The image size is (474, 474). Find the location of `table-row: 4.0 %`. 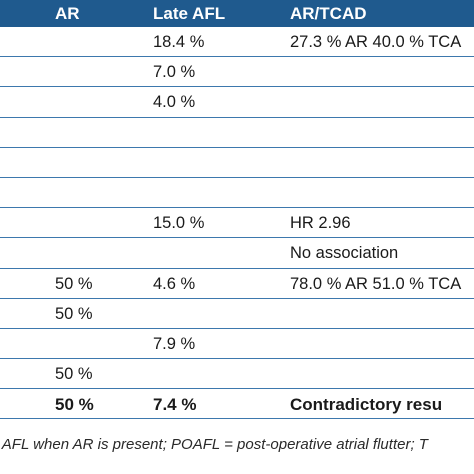

table-row: 4.0 % is located at coordinates (237, 102).